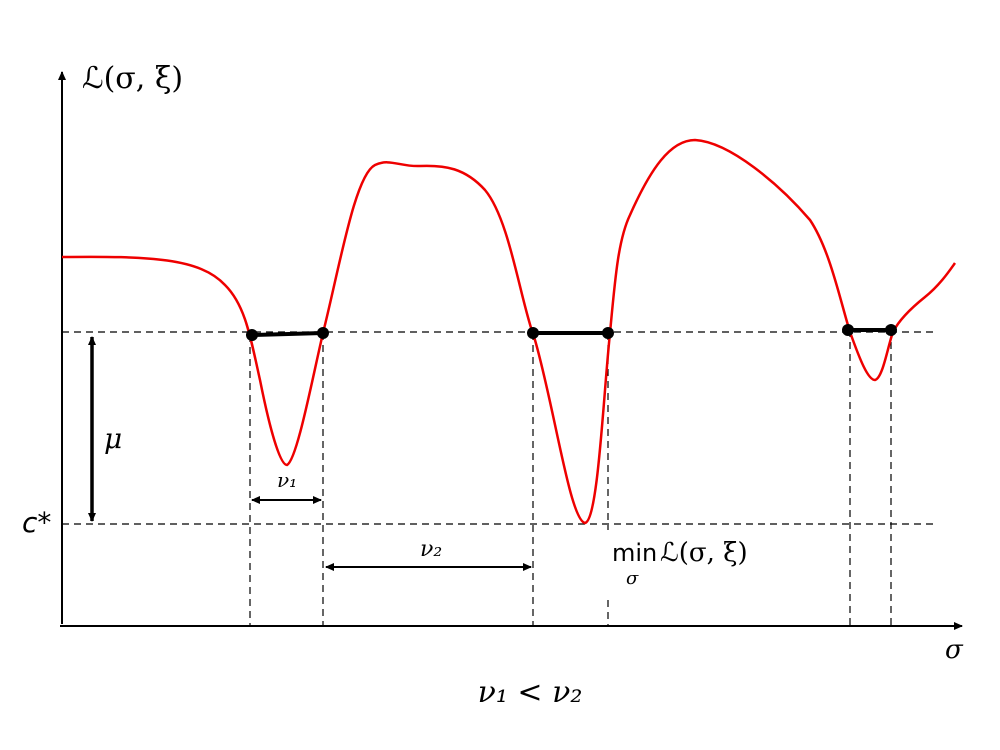  Describe the element at coordinates (287, 480) in the screenshot. I see `nu1-label: ν₁` at that location.